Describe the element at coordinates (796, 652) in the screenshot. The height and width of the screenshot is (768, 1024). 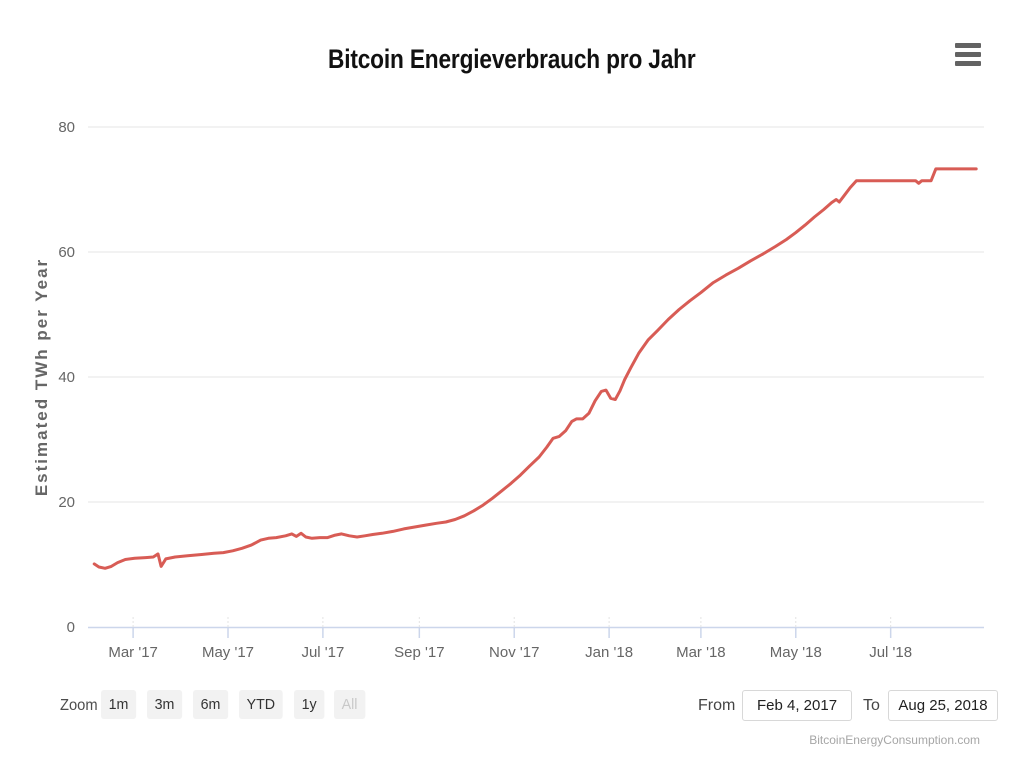
I see `x-tick-label: May '18` at that location.